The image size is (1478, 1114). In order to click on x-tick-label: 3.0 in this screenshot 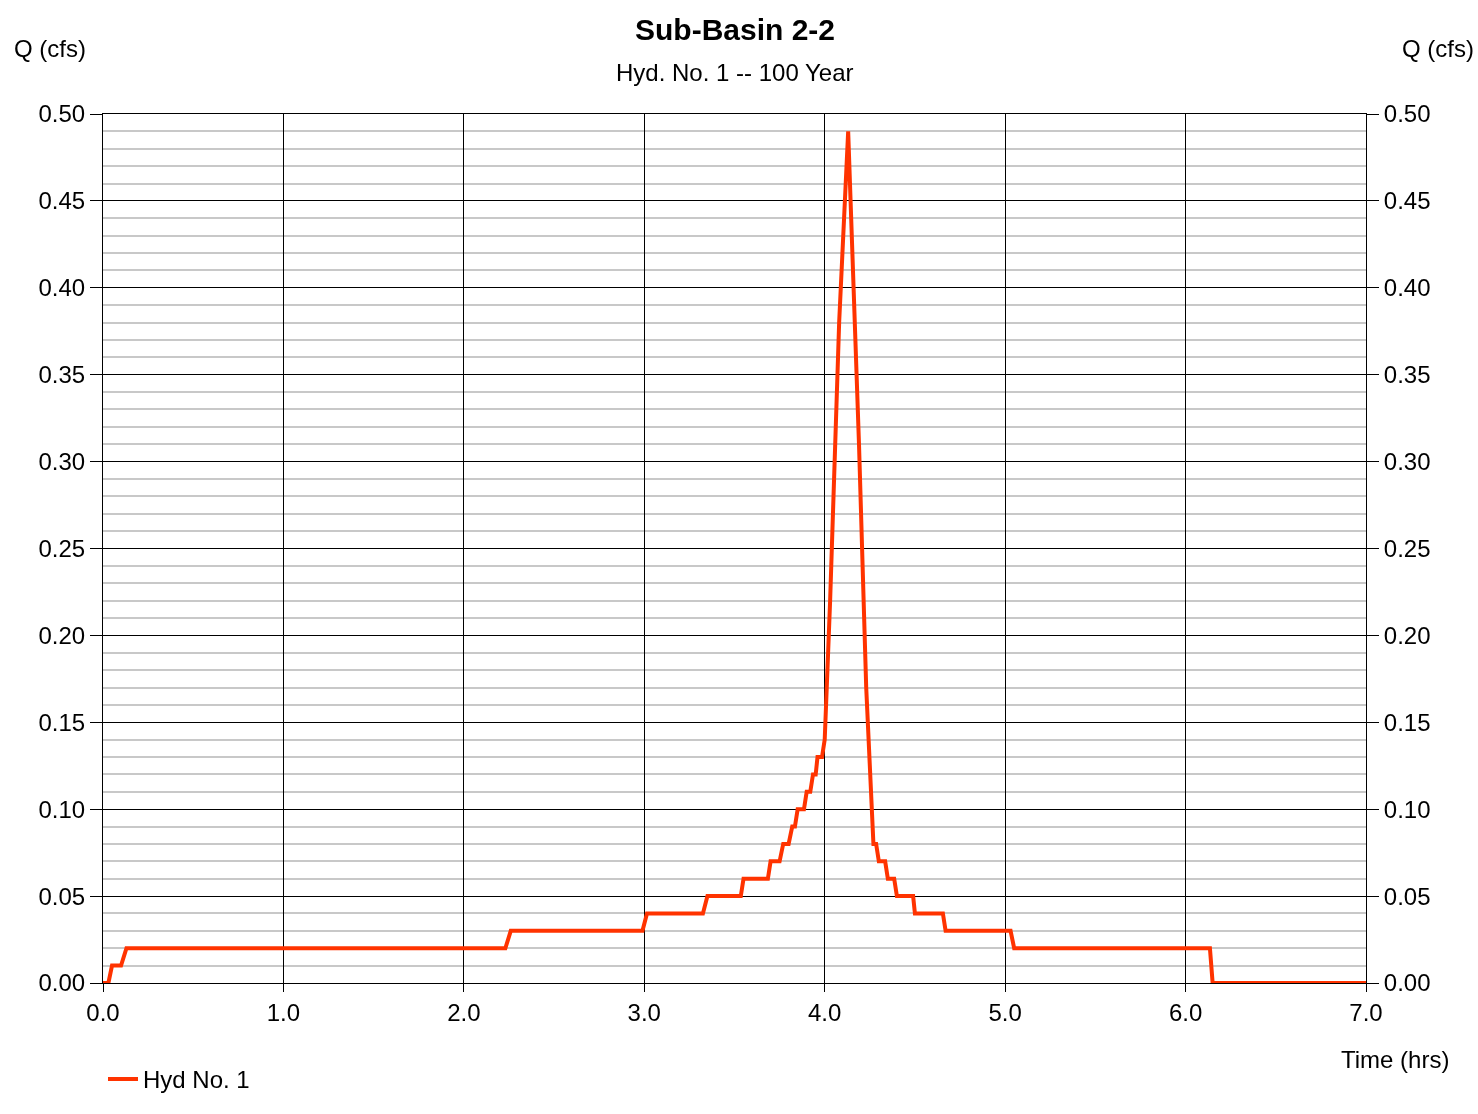, I will do `click(644, 1012)`.